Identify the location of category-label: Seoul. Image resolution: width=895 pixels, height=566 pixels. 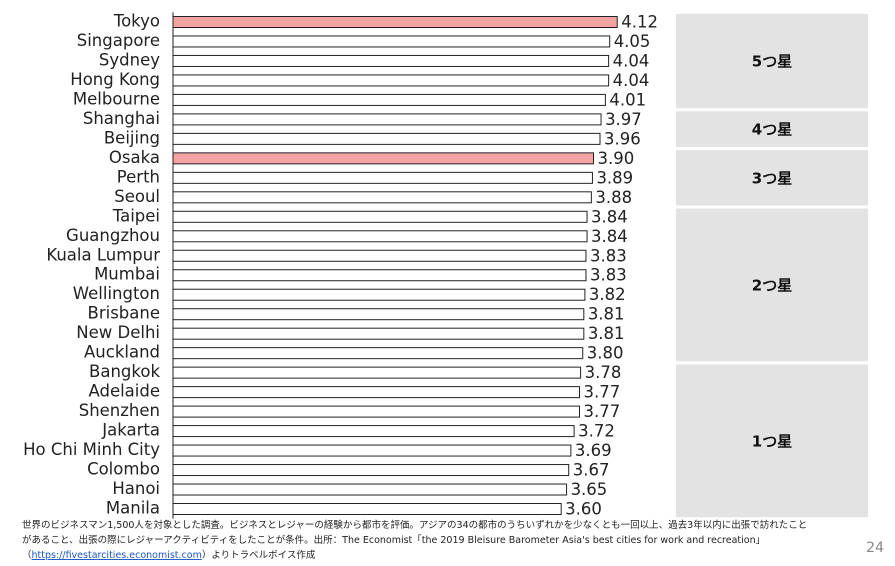
(137, 196).